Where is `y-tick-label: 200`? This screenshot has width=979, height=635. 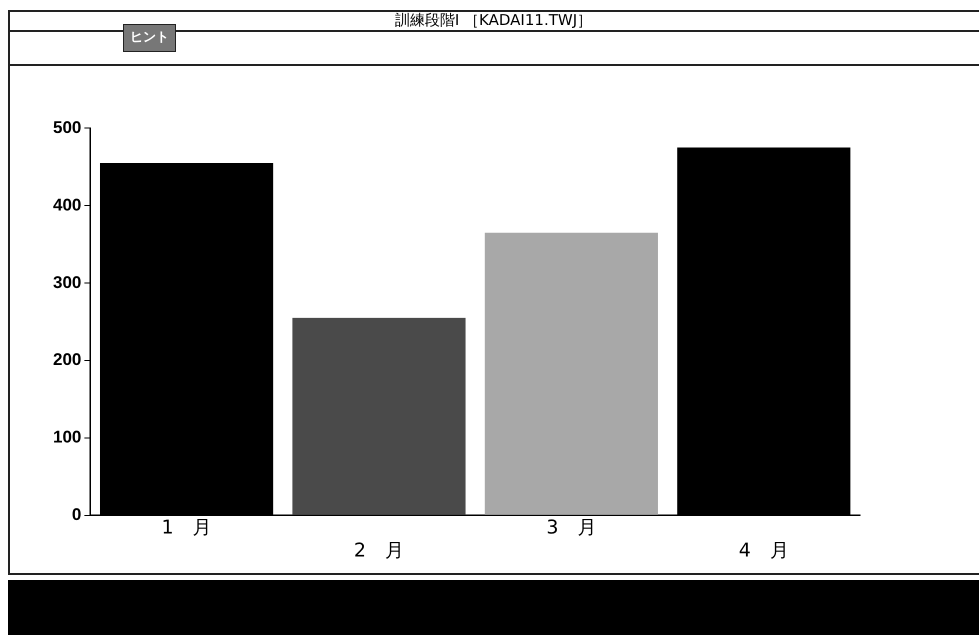 y-tick-label: 200 is located at coordinates (67, 360).